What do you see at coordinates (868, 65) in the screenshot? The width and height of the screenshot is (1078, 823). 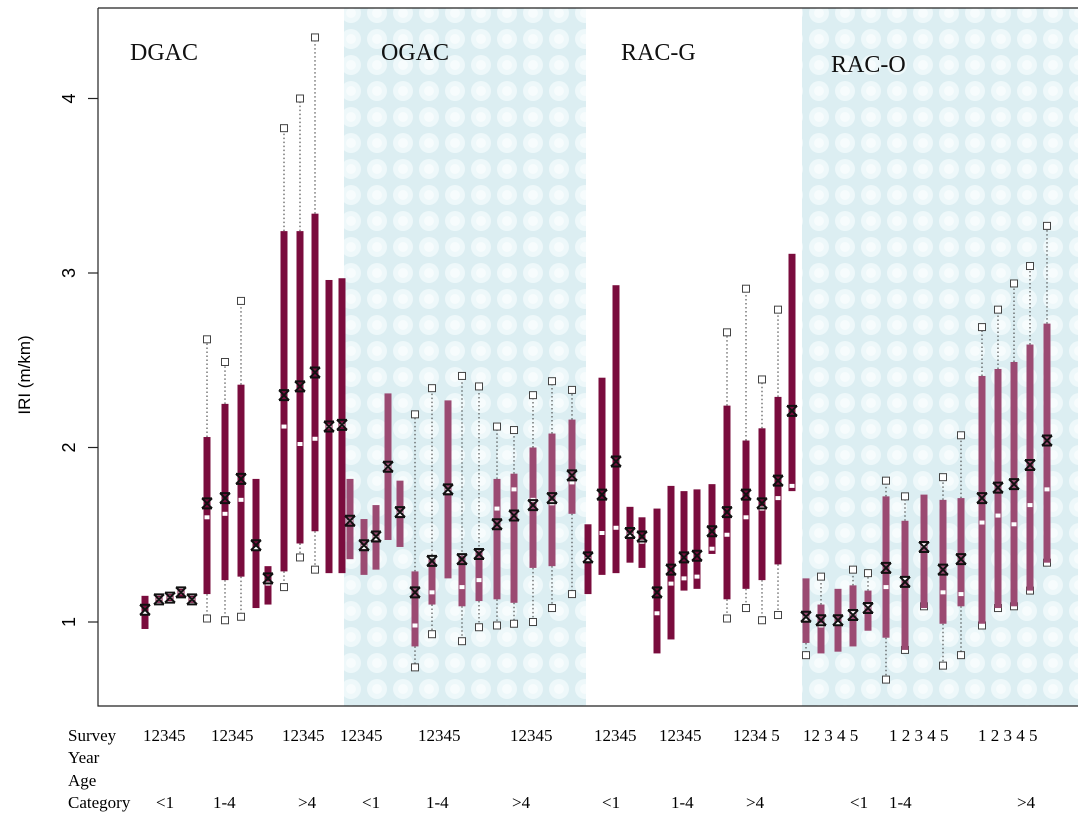 I see `group-label-rac-o: RAC-O` at bounding box center [868, 65].